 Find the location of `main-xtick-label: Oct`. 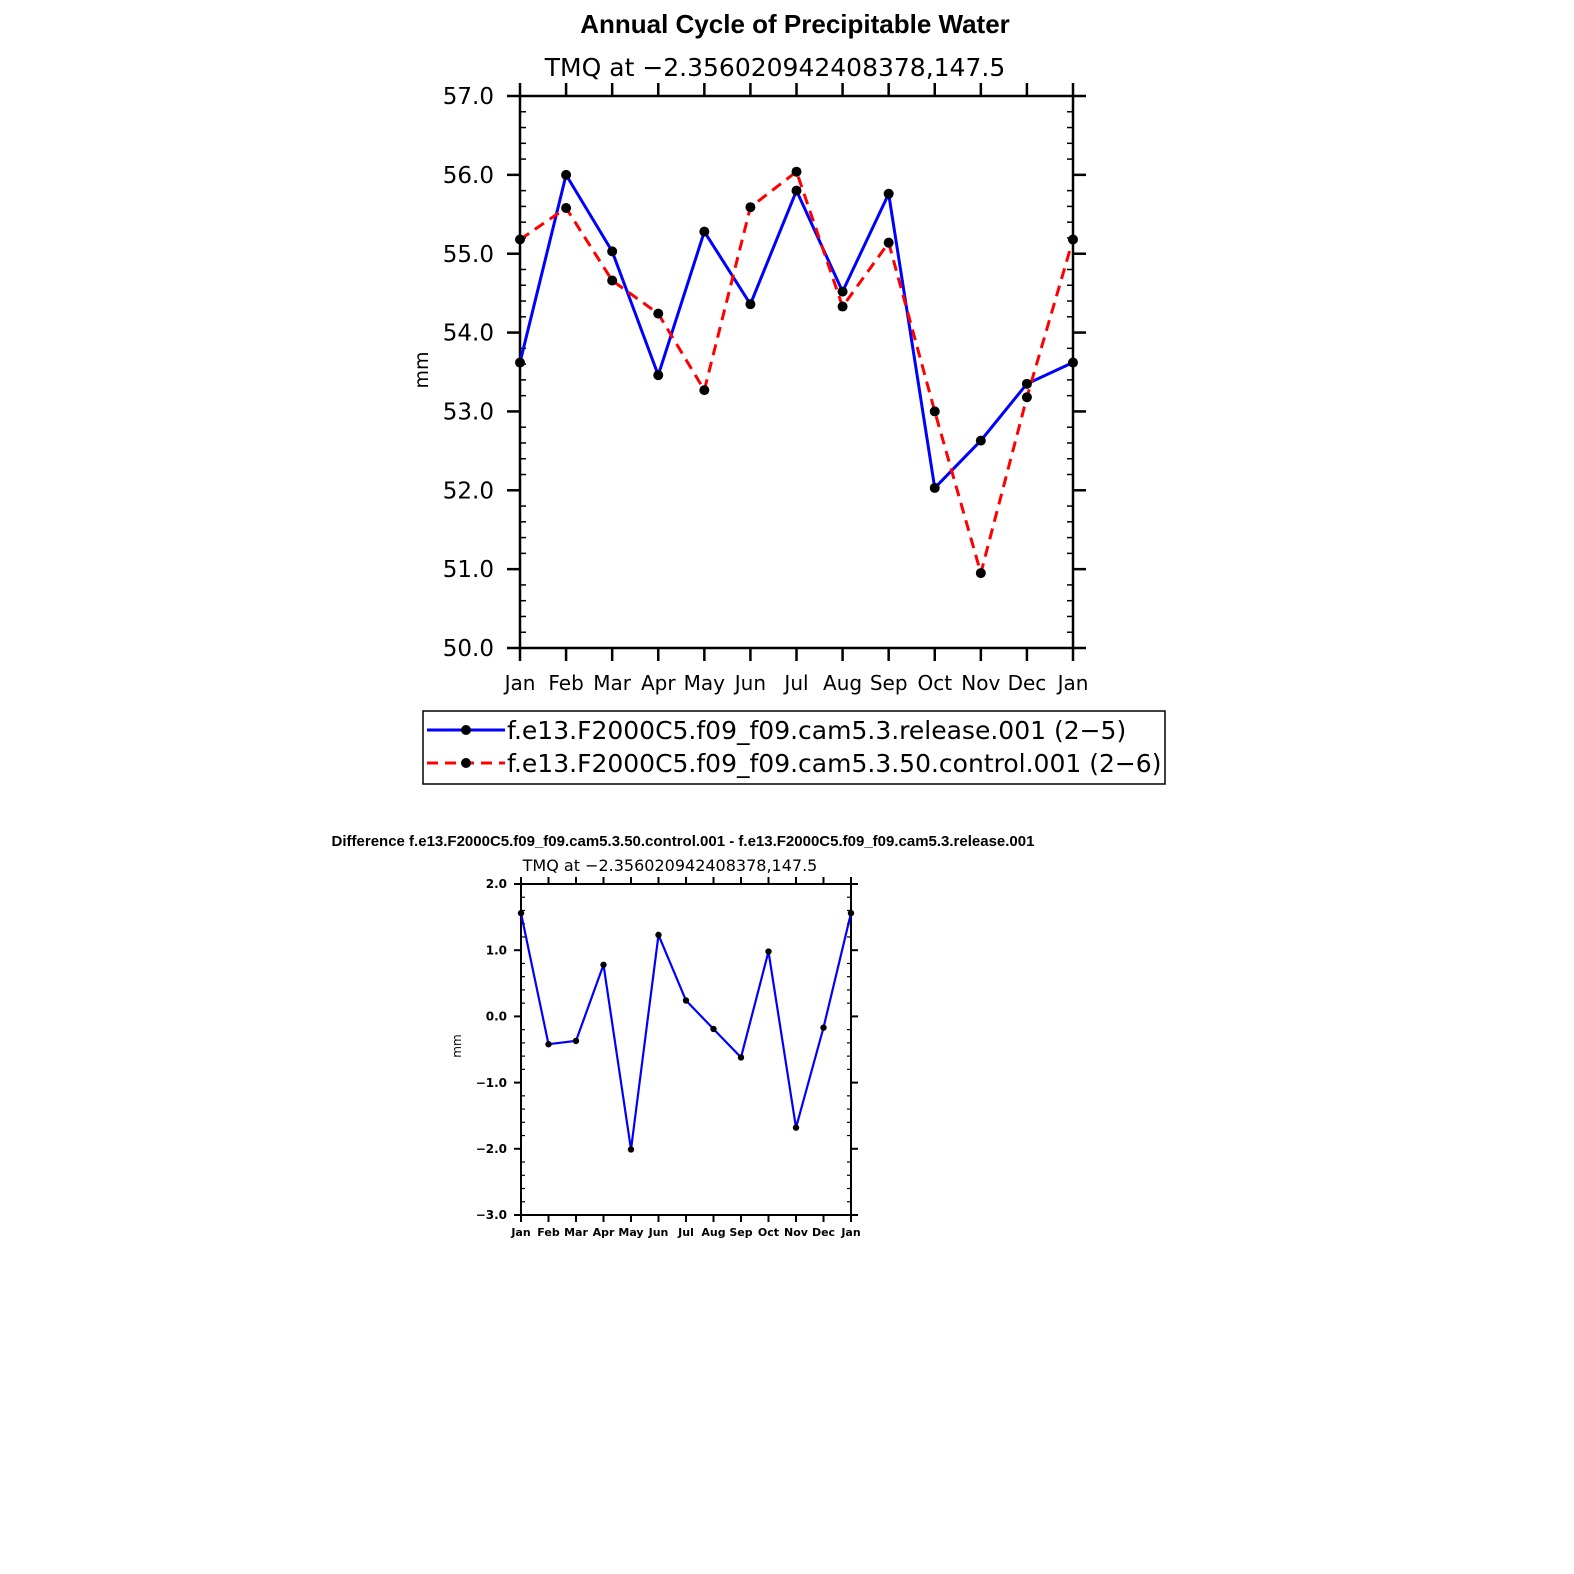

main-xtick-label: Oct is located at coordinates (934, 683).